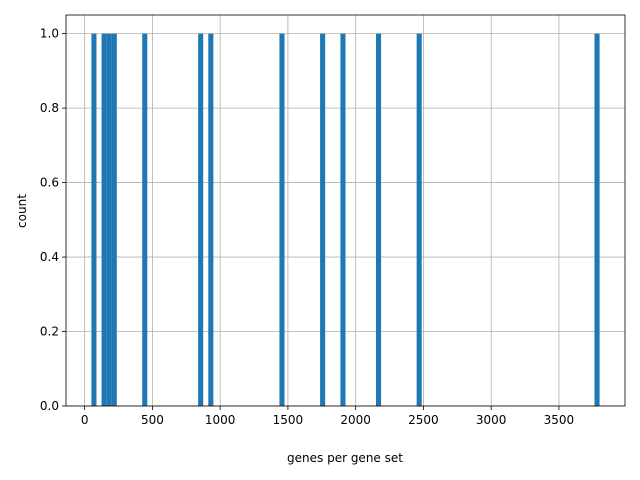  Describe the element at coordinates (49, 108) in the screenshot. I see `y-tick-label: 0.8` at that location.